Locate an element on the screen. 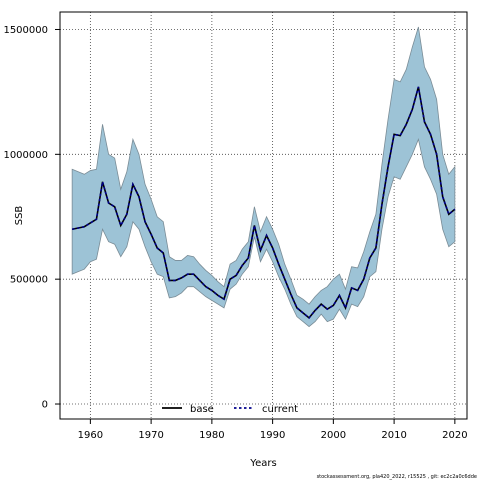 This screenshot has width=480, height=480. y-tick-label: 1500000 is located at coordinates (25, 30).